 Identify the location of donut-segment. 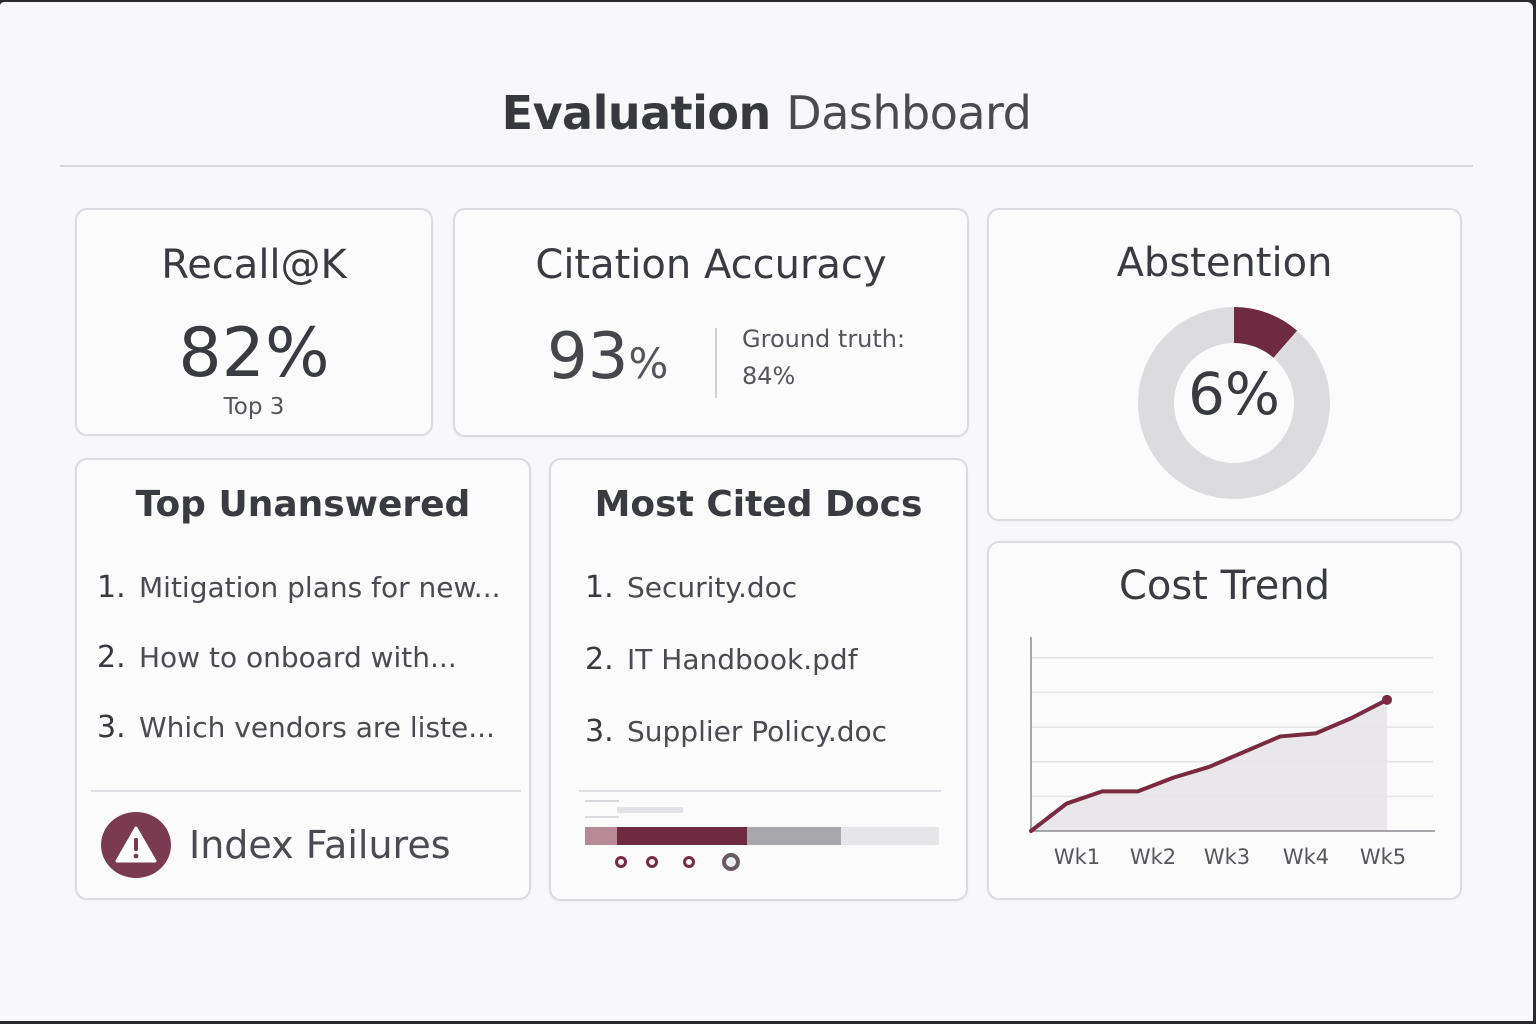
(1266, 332).